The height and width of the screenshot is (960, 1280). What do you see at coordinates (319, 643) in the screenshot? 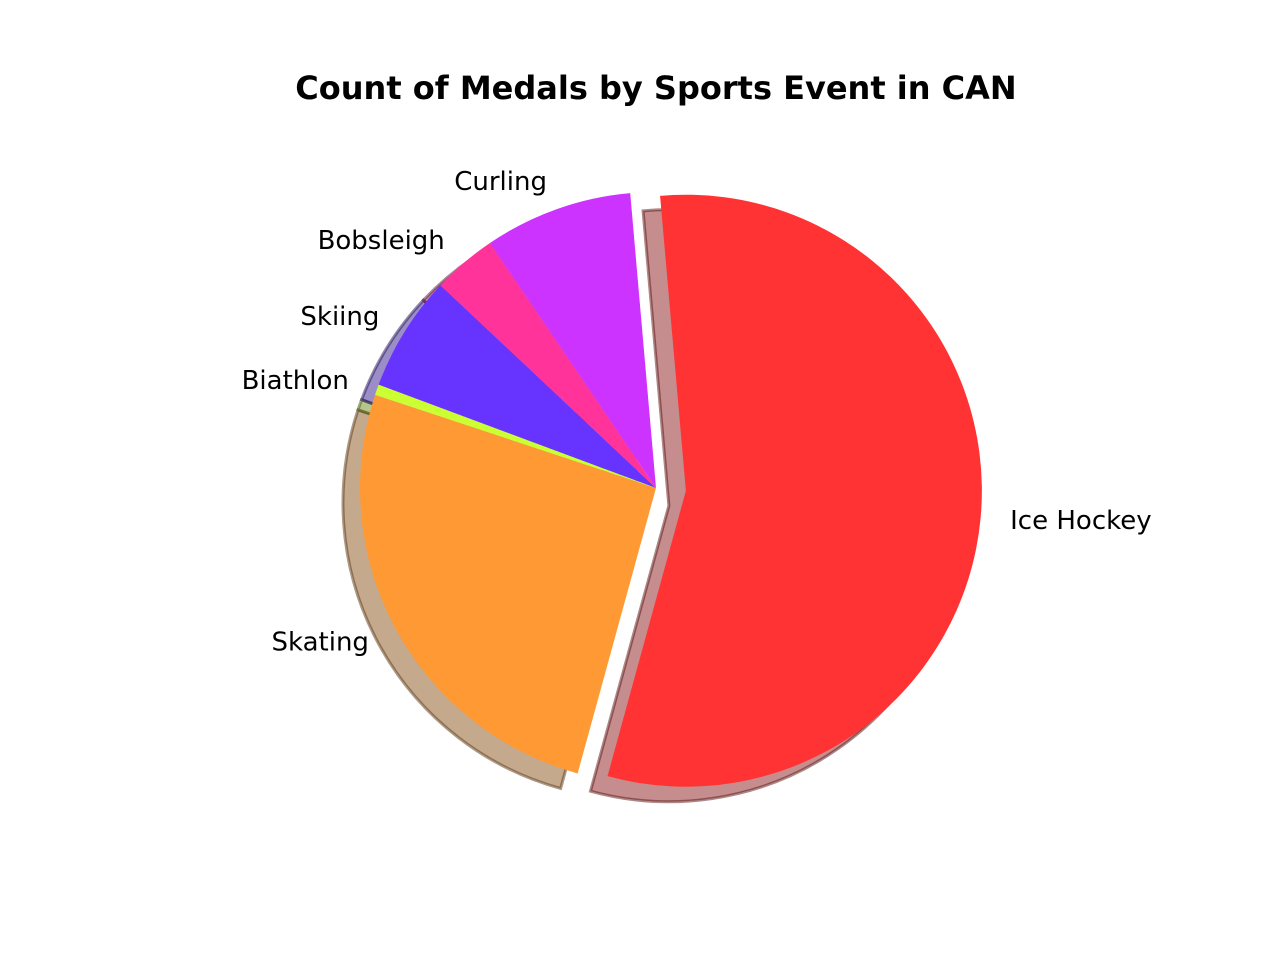
I see `slice-label-skating: Skating` at bounding box center [319, 643].